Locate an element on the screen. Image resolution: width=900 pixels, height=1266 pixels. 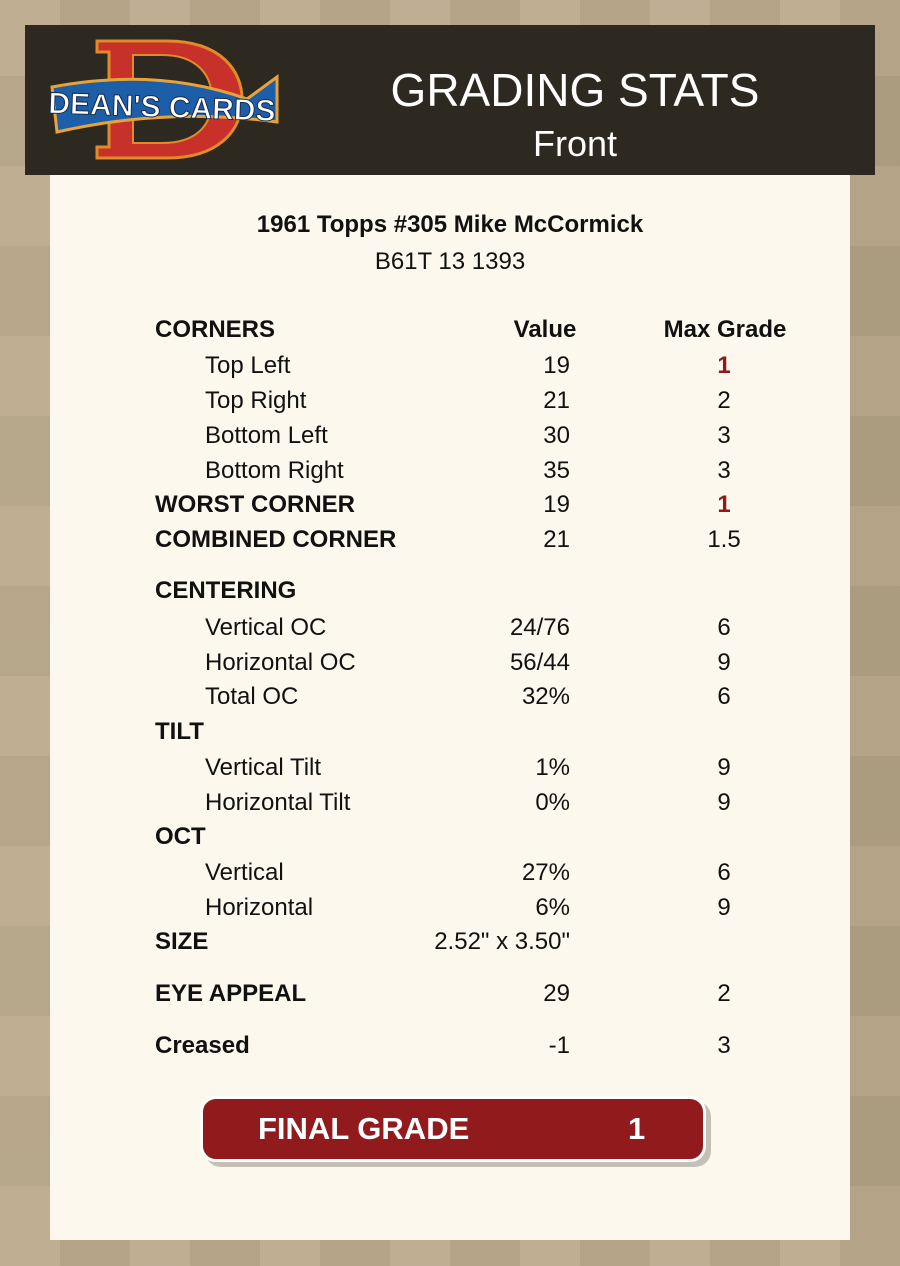
row-label: Vertical Tilt is located at coordinates (263, 767).